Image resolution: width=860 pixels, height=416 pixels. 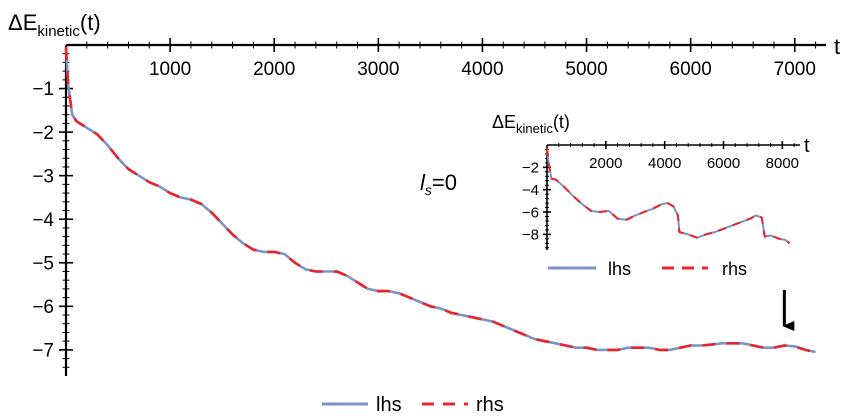 What do you see at coordinates (389, 405) in the screenshot?
I see `legend-label-lhs: lhs` at bounding box center [389, 405].